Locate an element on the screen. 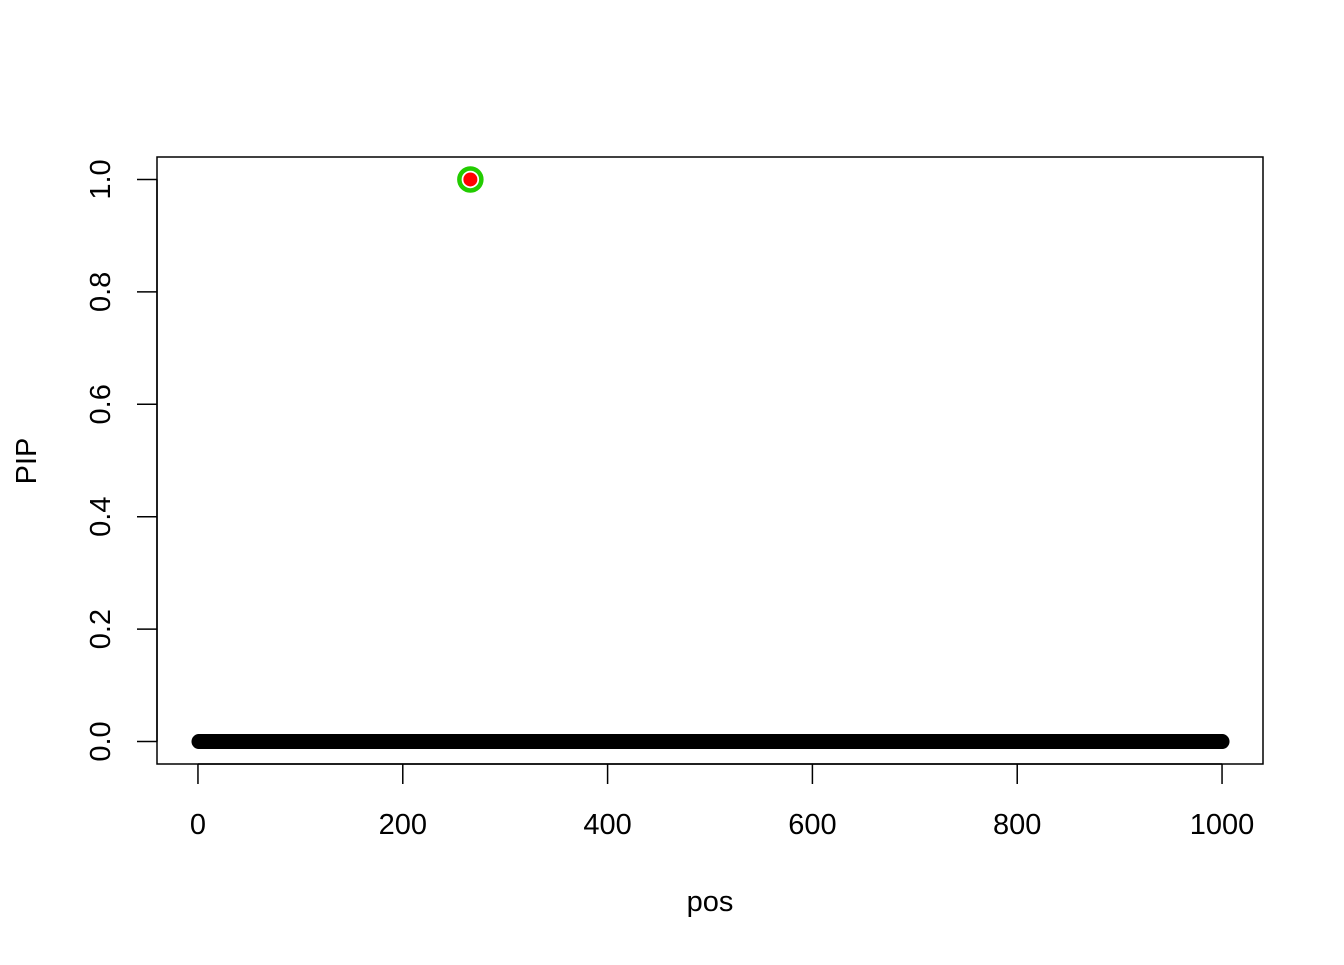 The width and height of the screenshot is (1344, 965). y-tick-label: 0.4 is located at coordinates (101, 517).